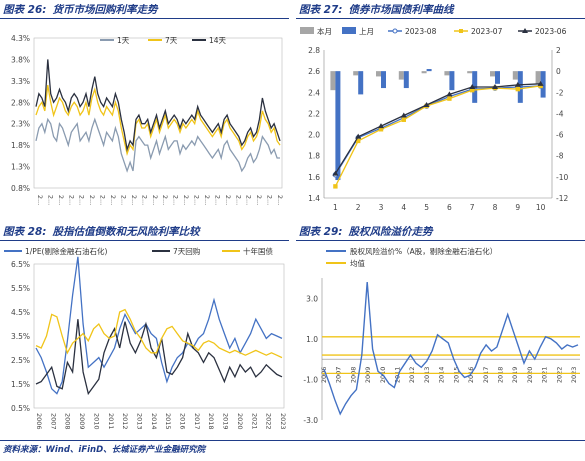 The height and width of the screenshot is (461, 585). Describe the element at coordinates (20, 167) in the screenshot. I see `y-tick-label: 1.3%` at that location.